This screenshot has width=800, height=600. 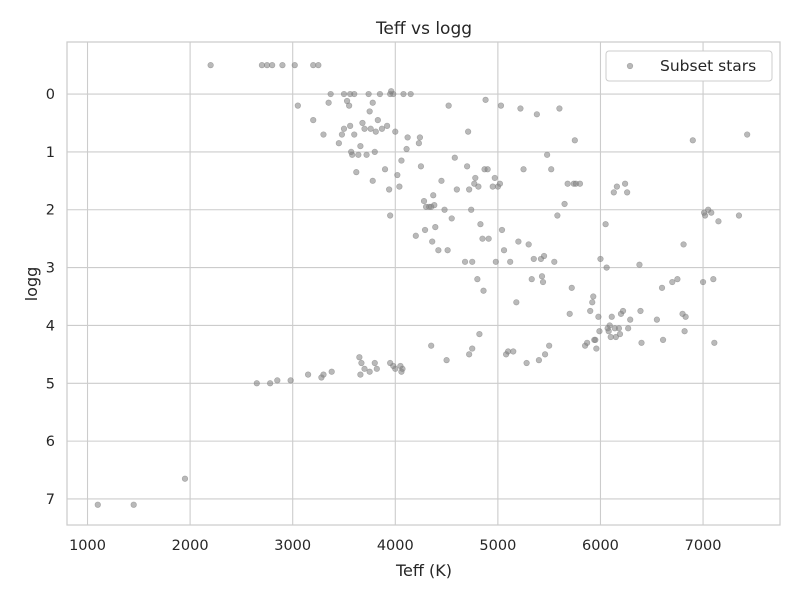 What do you see at coordinates (689, 66) in the screenshot?
I see `legend-box` at bounding box center [689, 66].